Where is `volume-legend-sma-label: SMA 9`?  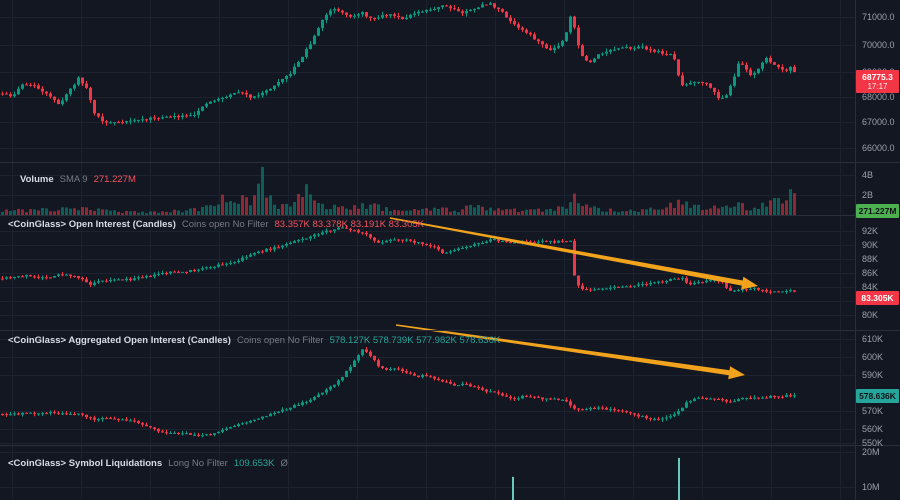
volume-legend-sma-label: SMA 9 is located at coordinates (73, 179).